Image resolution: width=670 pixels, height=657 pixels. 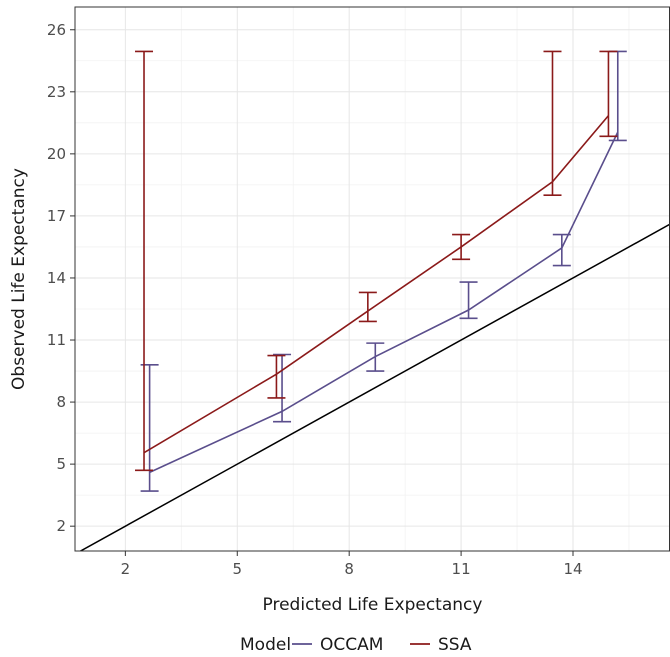 I want to click on y-tick-label: 14, so click(x=56, y=278).